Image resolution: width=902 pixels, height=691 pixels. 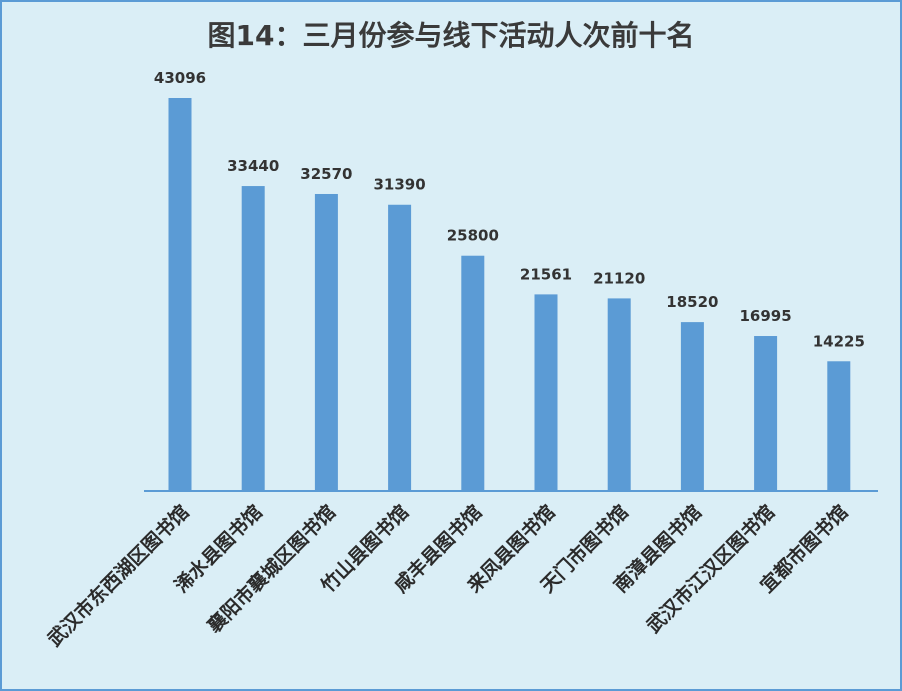 I want to click on data-label-1: 33440, so click(x=253, y=166).